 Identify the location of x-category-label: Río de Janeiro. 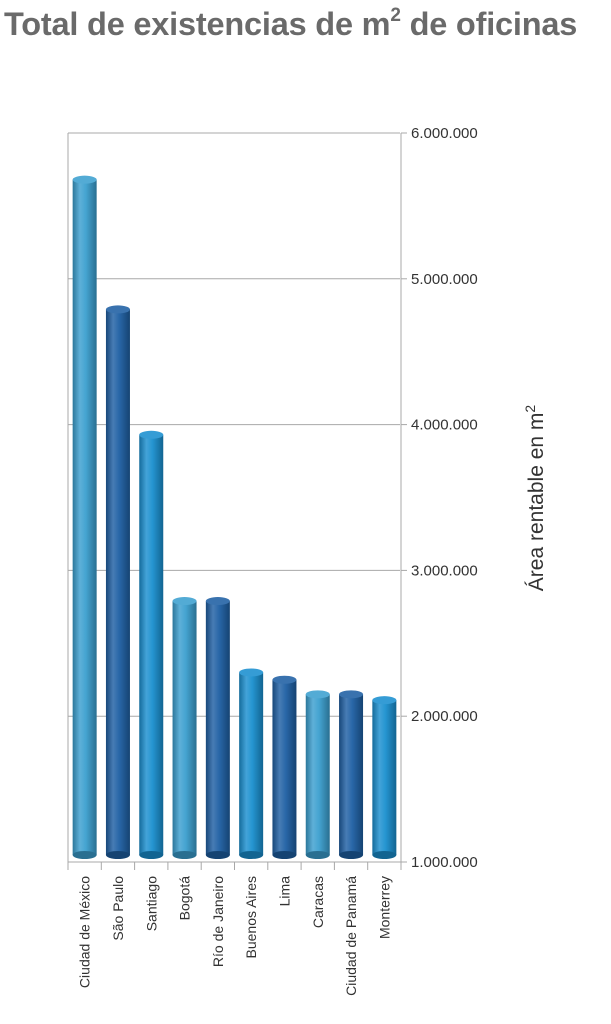
(218, 921).